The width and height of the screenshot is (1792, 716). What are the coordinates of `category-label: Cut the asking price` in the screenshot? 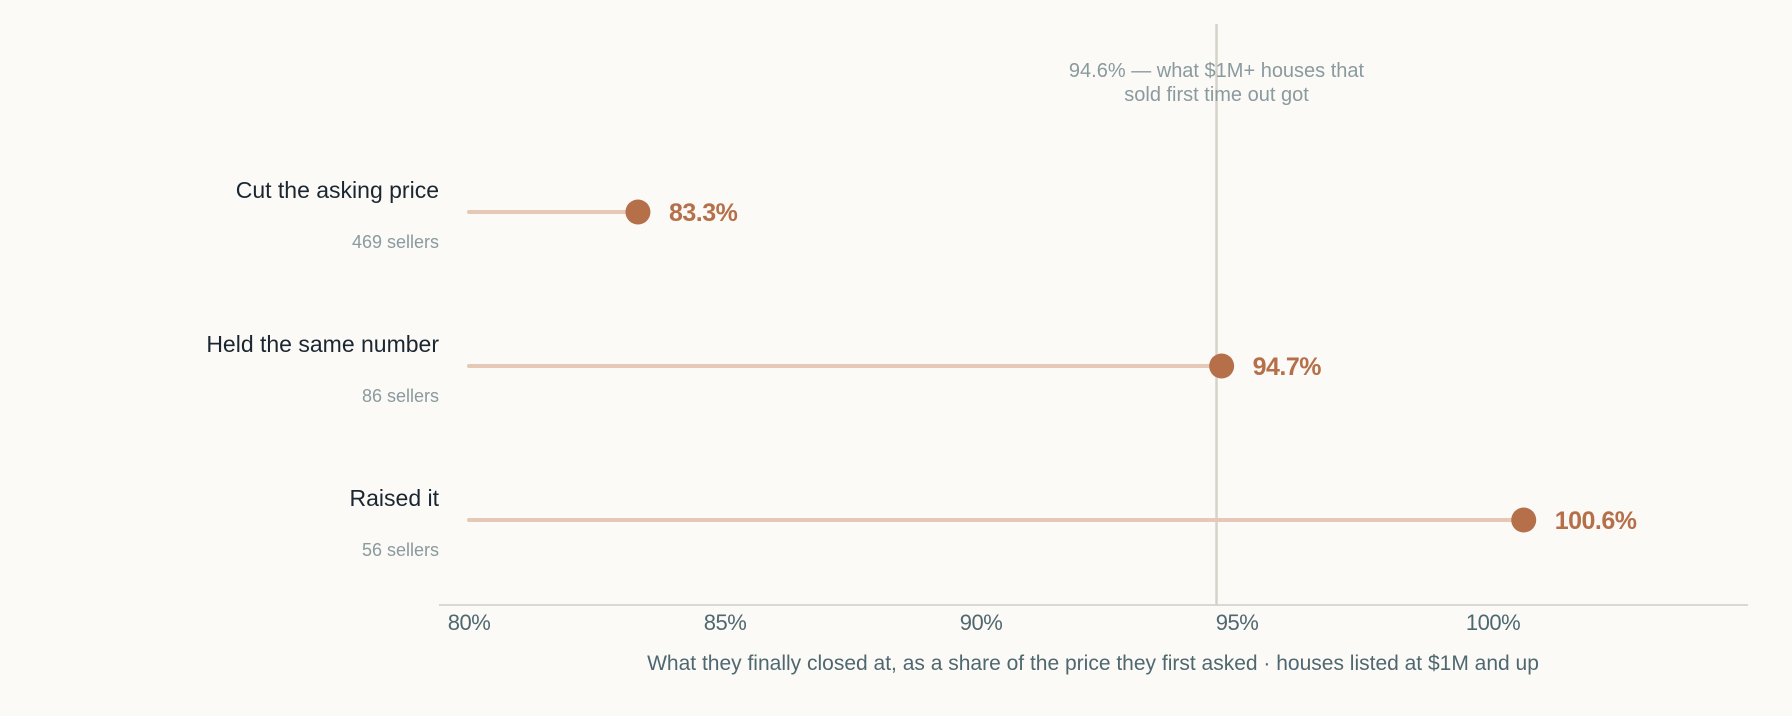 It's located at (337, 190).